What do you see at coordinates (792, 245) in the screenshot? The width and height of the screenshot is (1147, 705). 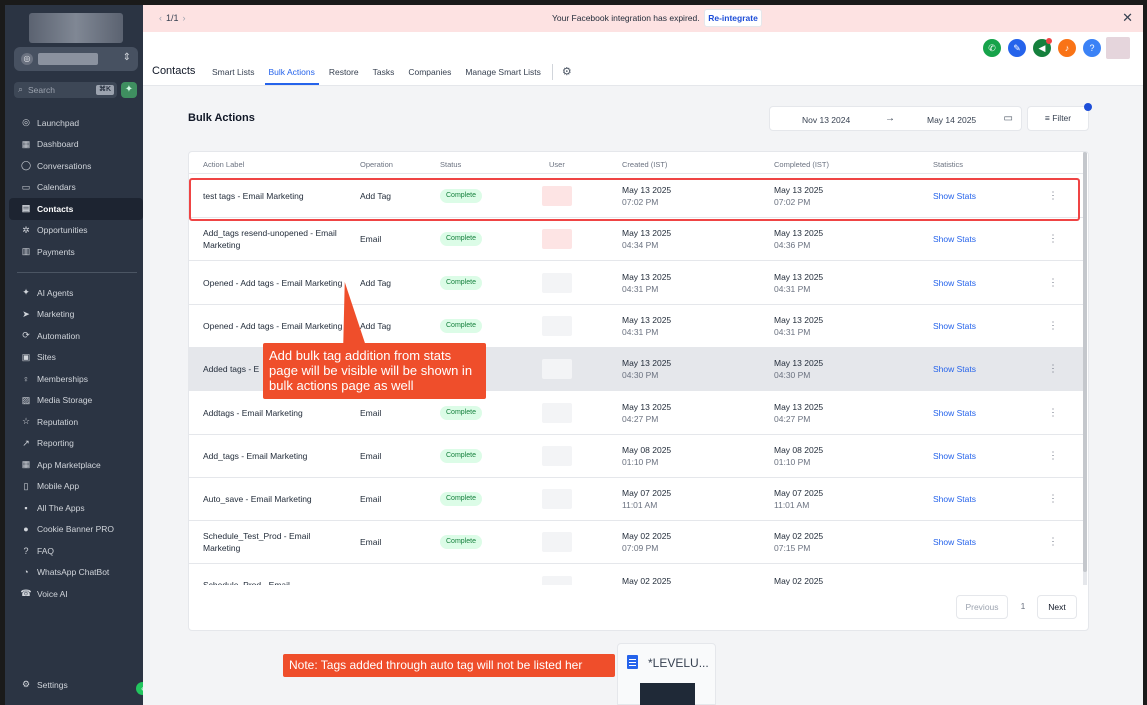 I see `completed-time: 04:36 PM` at bounding box center [792, 245].